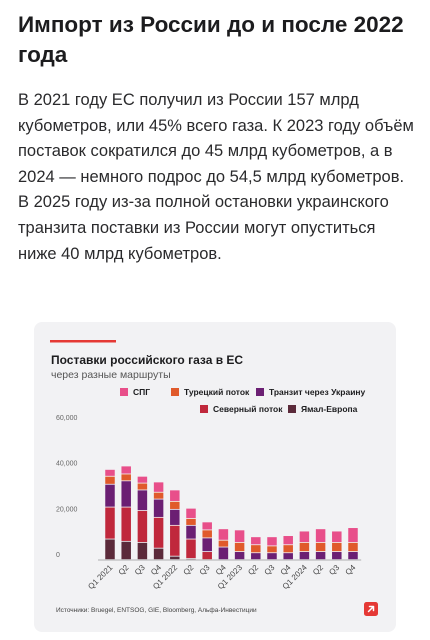  I want to click on y-tick-label: 0, so click(58, 555).